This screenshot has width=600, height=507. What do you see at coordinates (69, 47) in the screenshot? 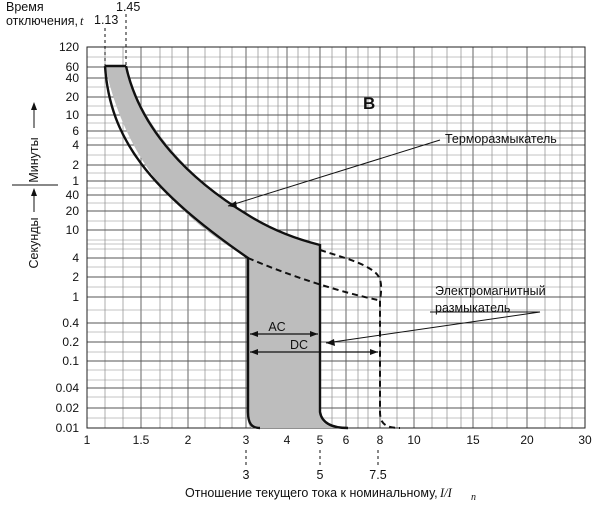
I see `y-tick-label: 120` at bounding box center [69, 47].